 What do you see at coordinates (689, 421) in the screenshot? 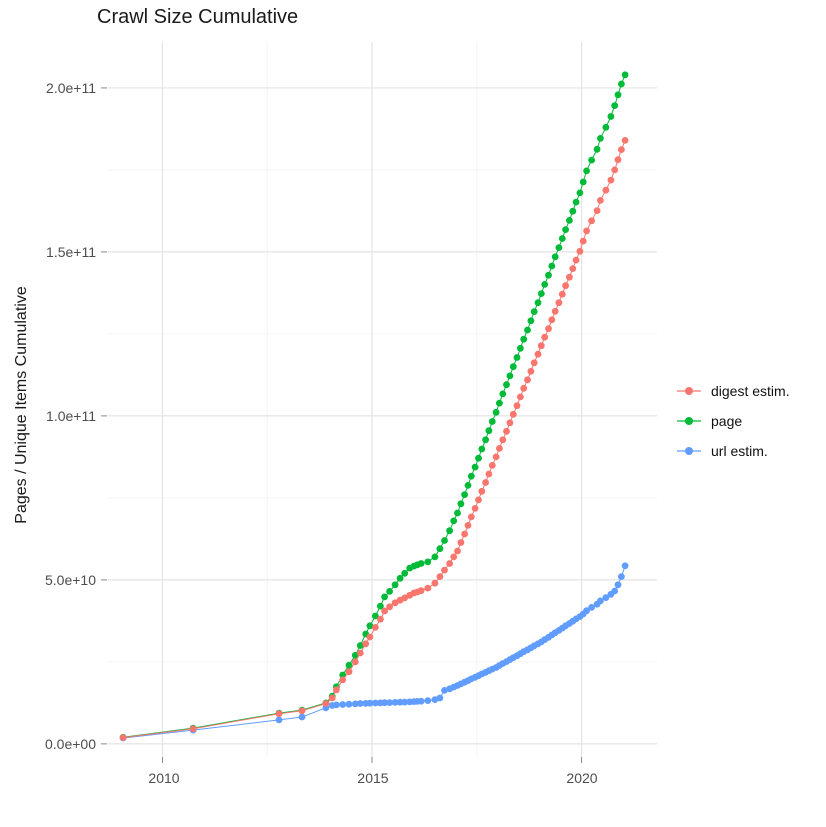
I see `legend-key-page-icon` at bounding box center [689, 421].